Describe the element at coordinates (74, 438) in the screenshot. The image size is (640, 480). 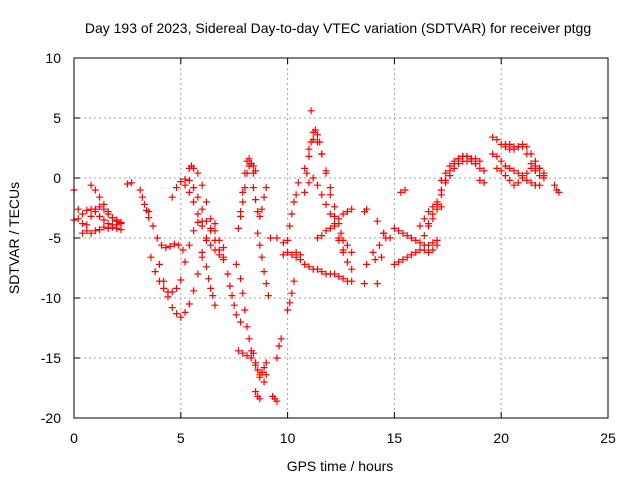
I see `x-tick-label: 0` at that location.